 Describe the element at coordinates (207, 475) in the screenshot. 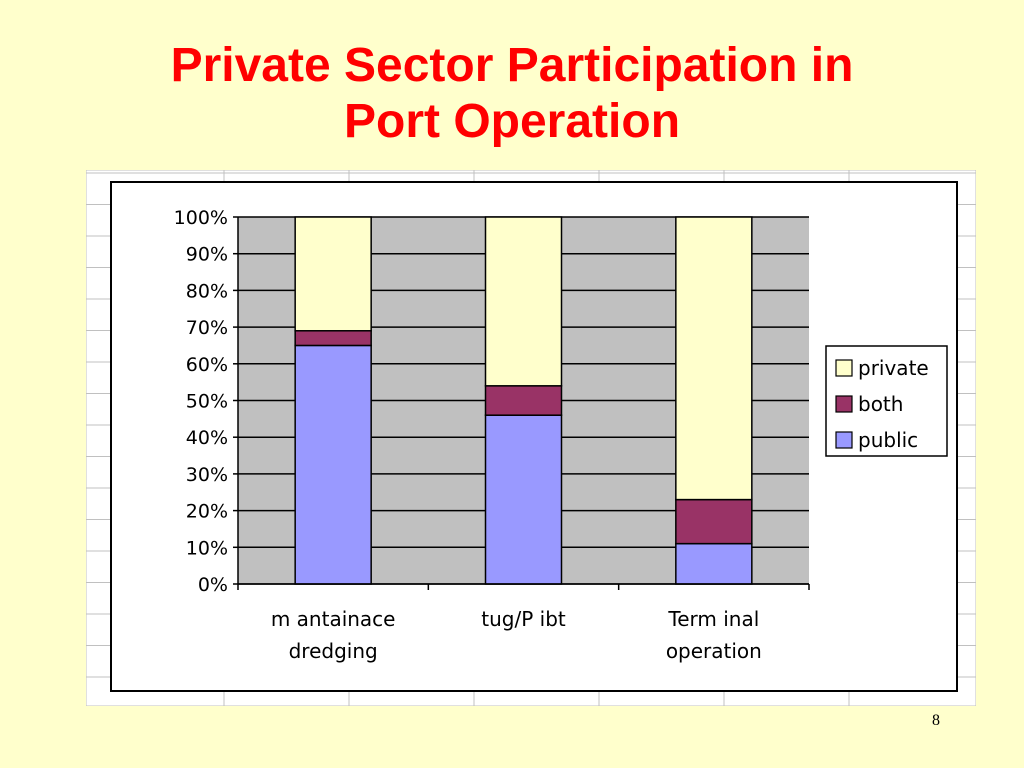

I see `y-tick-label: 30%` at that location.